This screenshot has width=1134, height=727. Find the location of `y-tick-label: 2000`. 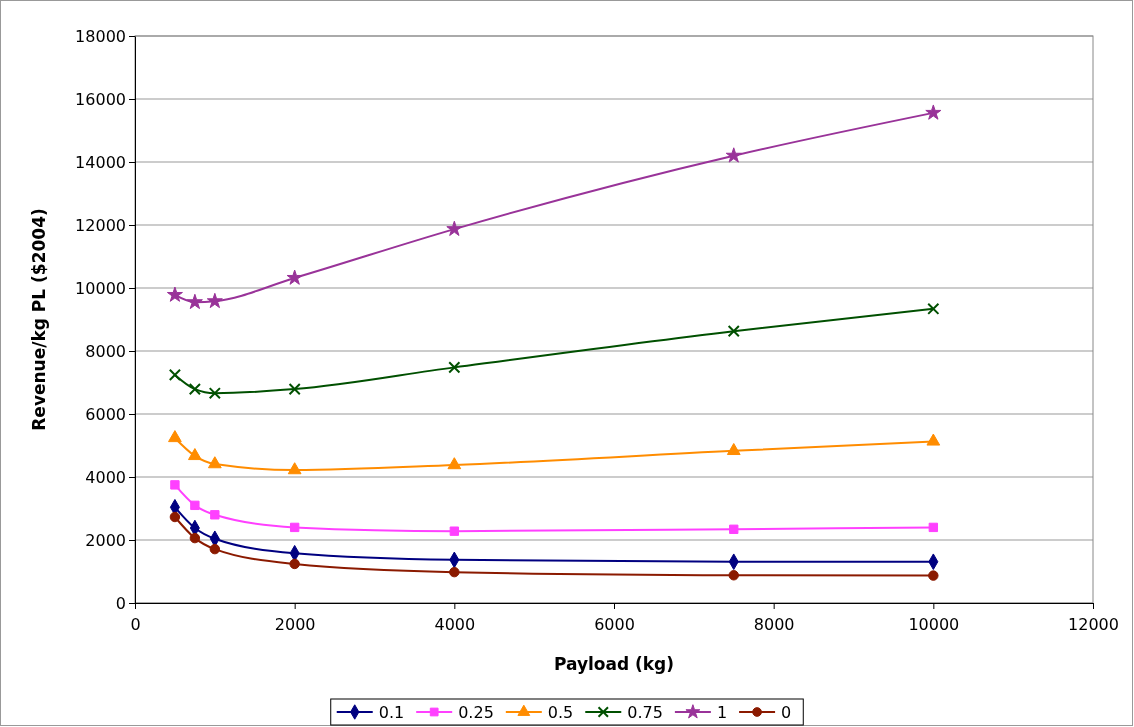

y-tick-label: 2000 is located at coordinates (105, 540).